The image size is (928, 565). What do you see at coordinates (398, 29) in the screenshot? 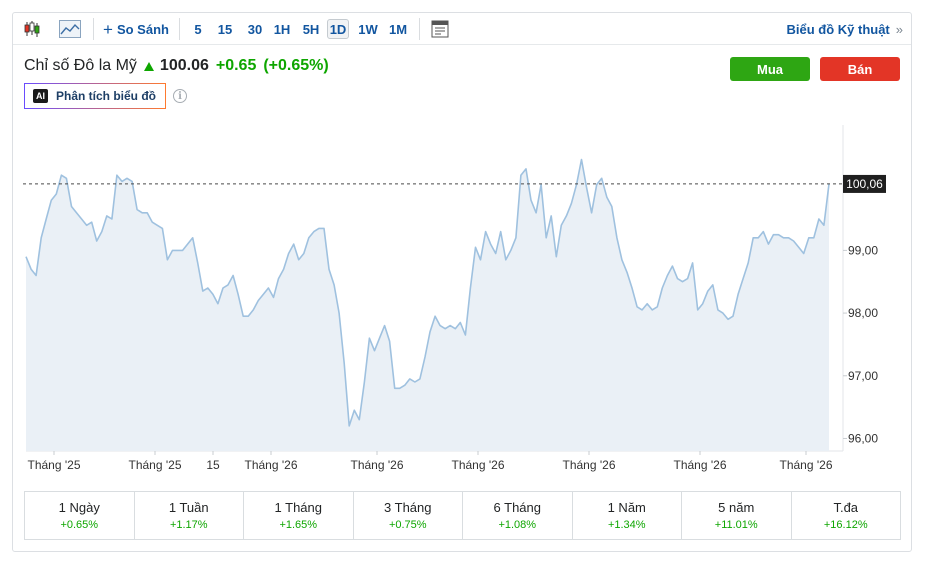
I see `interval-1m: 1M` at bounding box center [398, 29].